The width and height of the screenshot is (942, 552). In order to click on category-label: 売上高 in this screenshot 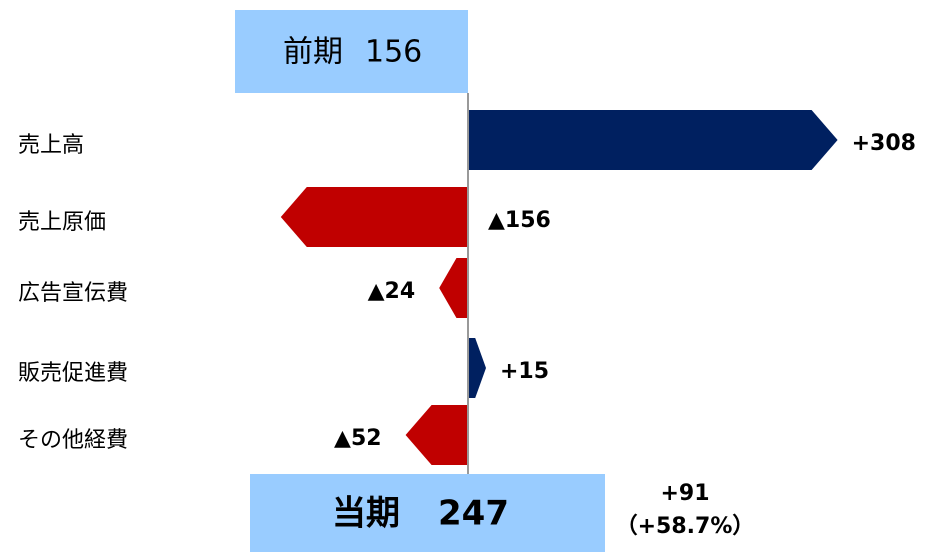, I will do `click(51, 145)`.